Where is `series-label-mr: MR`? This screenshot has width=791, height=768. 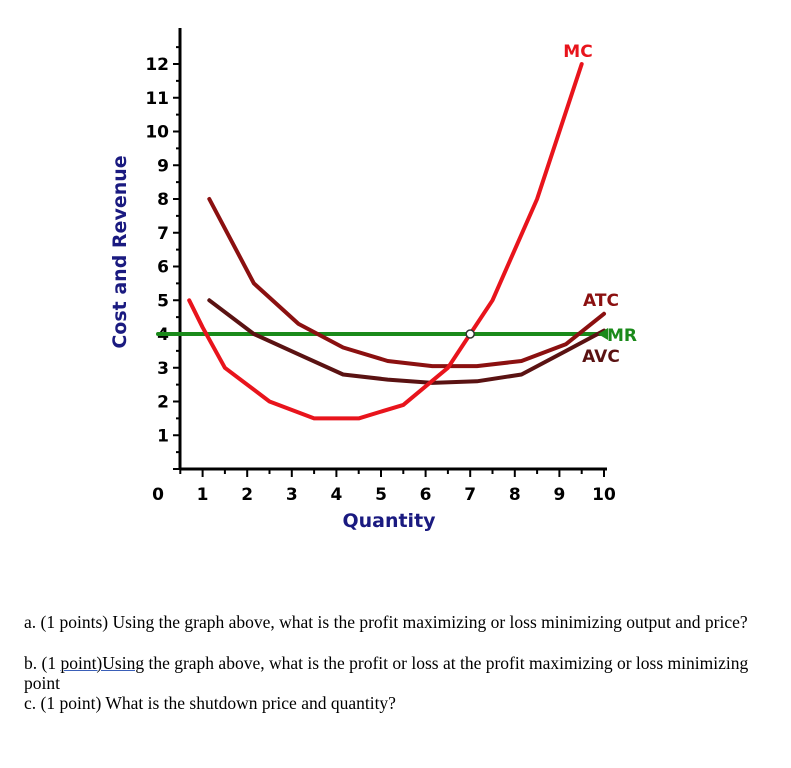
series-label-mr: MR is located at coordinates (622, 336).